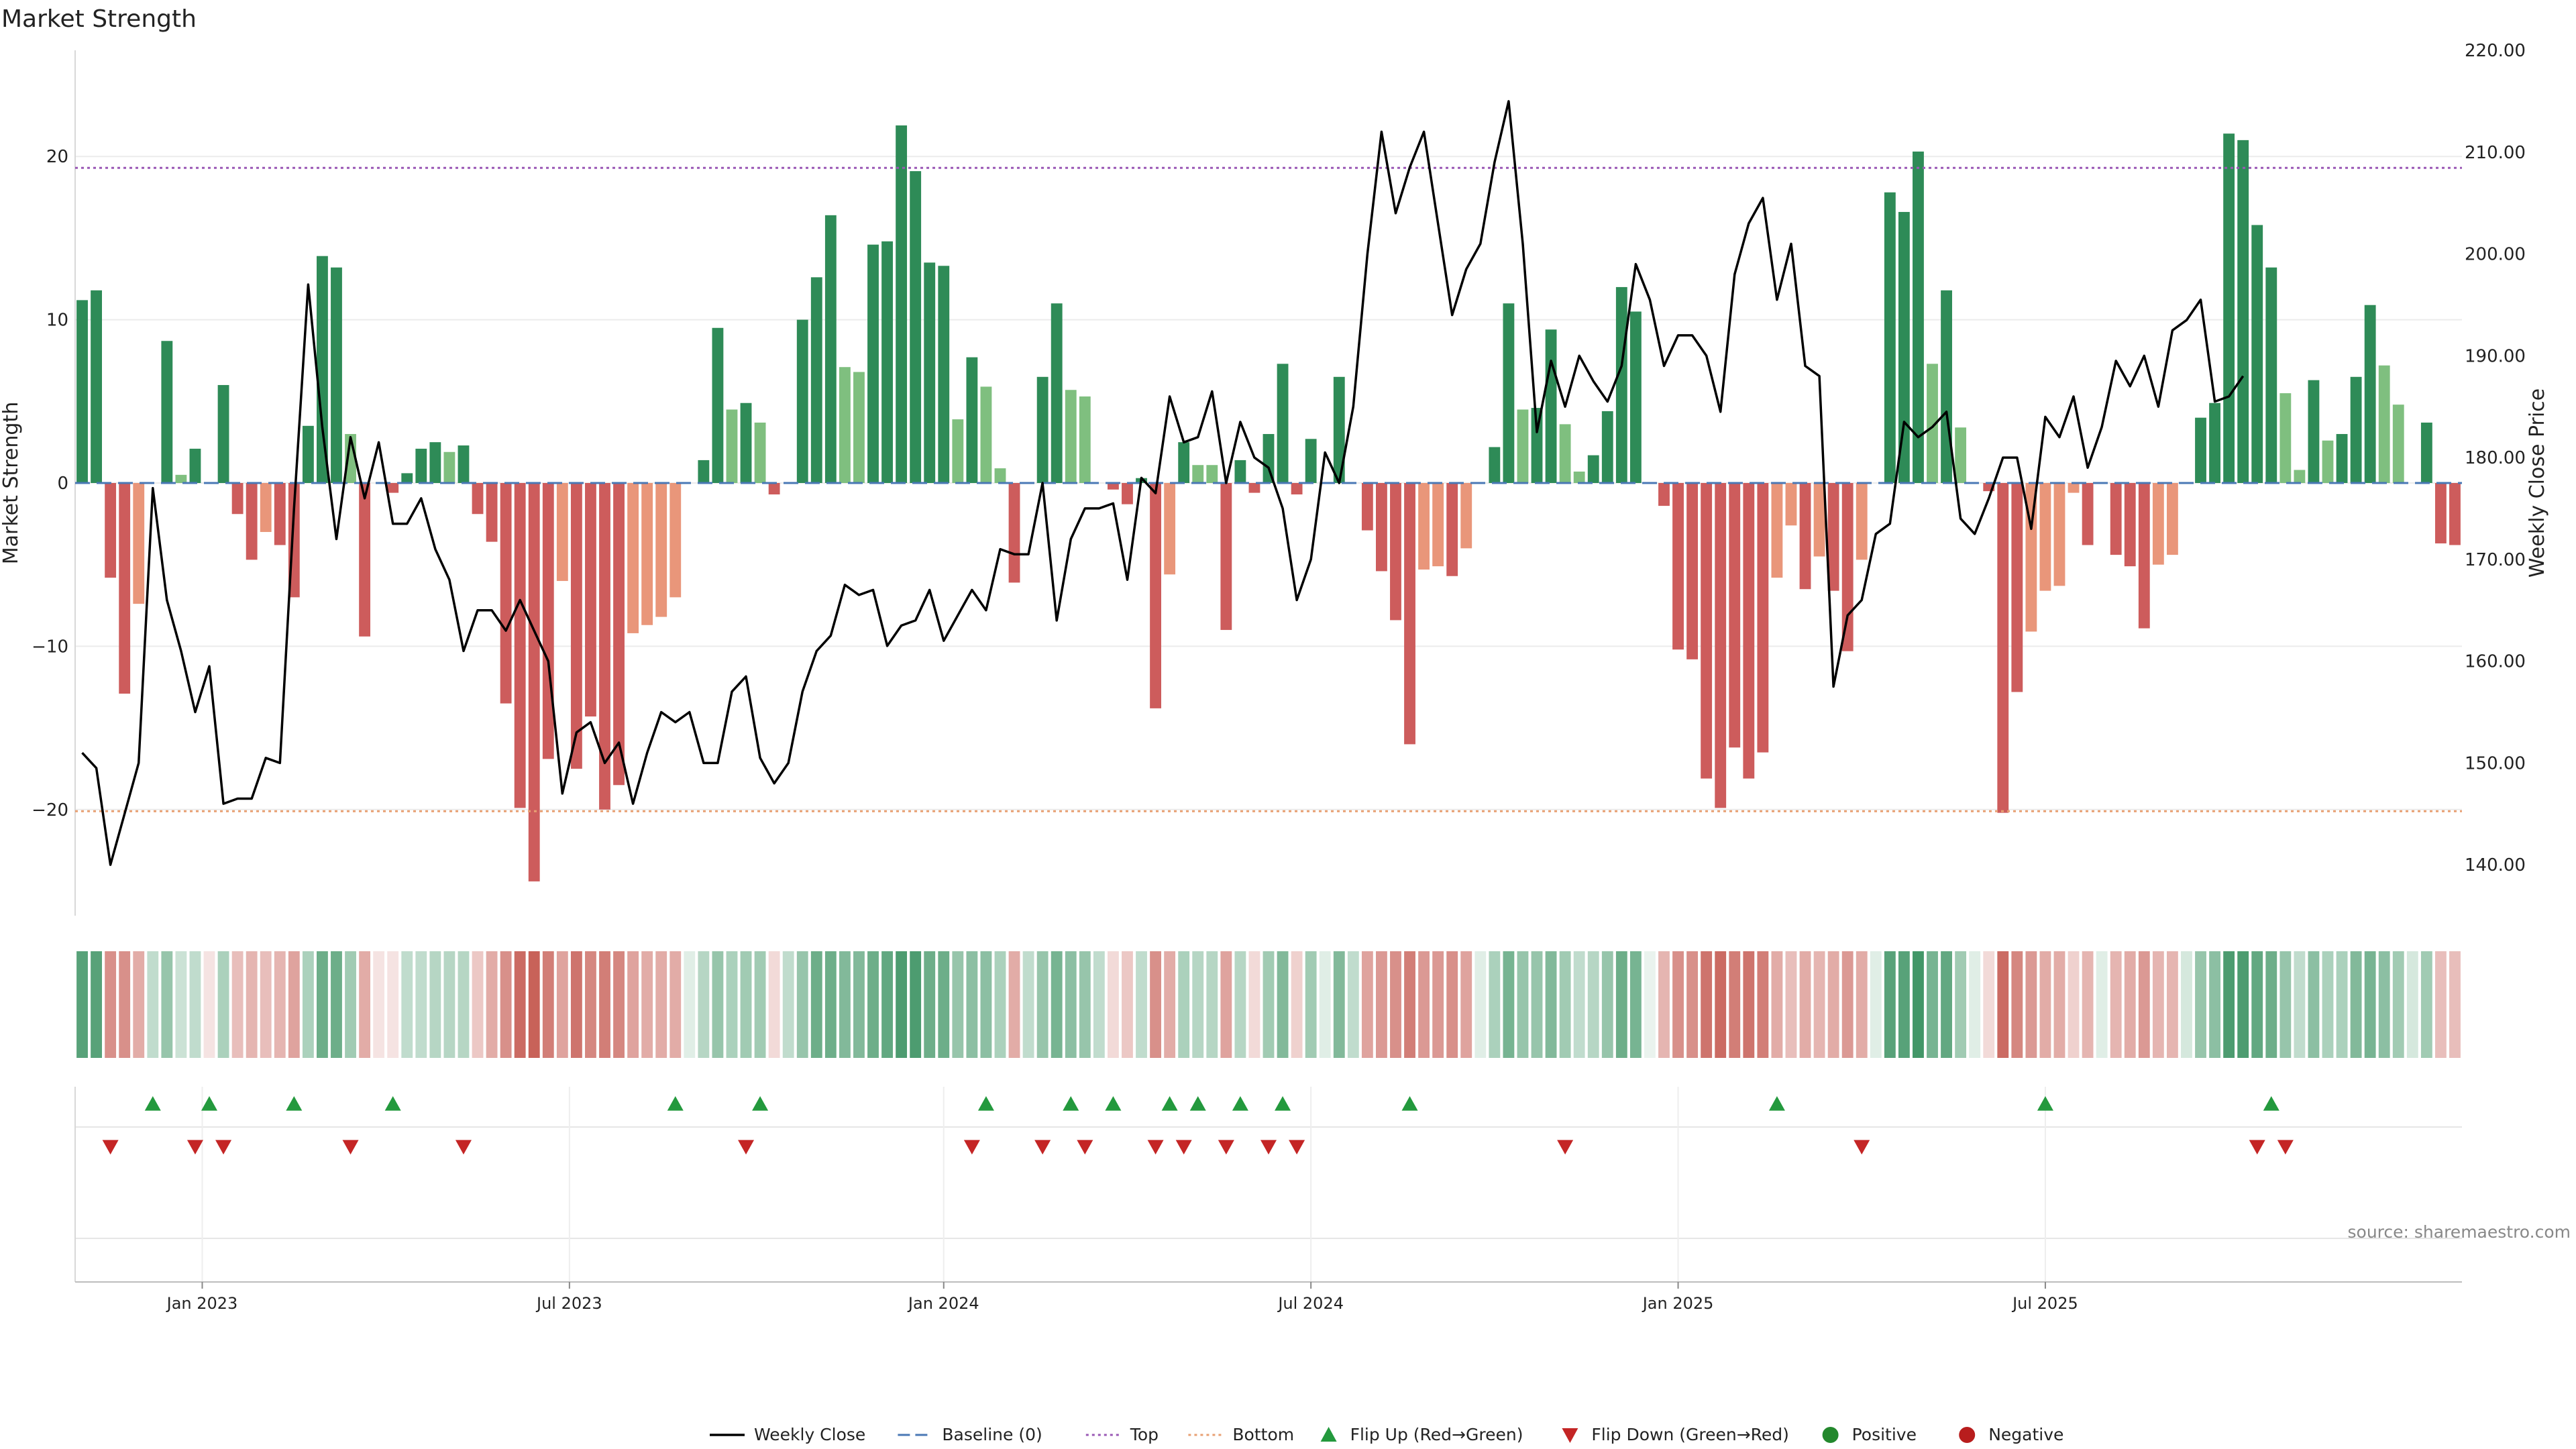 The width and height of the screenshot is (2576, 1449). Describe the element at coordinates (202, 1303) in the screenshot. I see `date-tick-label: Jan 2023` at that location.